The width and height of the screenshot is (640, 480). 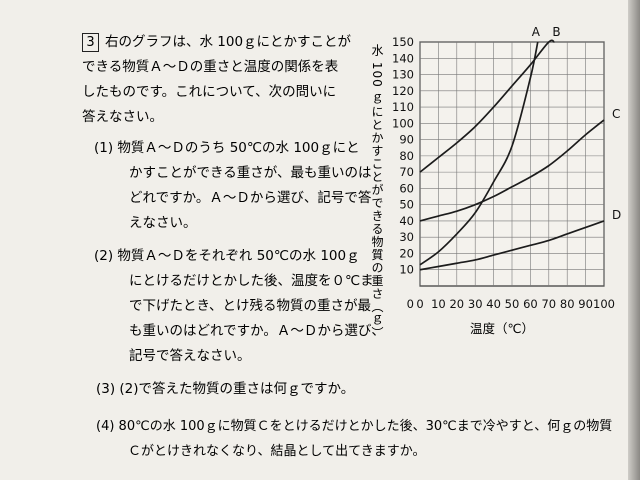 What do you see at coordinates (536, 32) in the screenshot?
I see `series-label-a: A` at bounding box center [536, 32].